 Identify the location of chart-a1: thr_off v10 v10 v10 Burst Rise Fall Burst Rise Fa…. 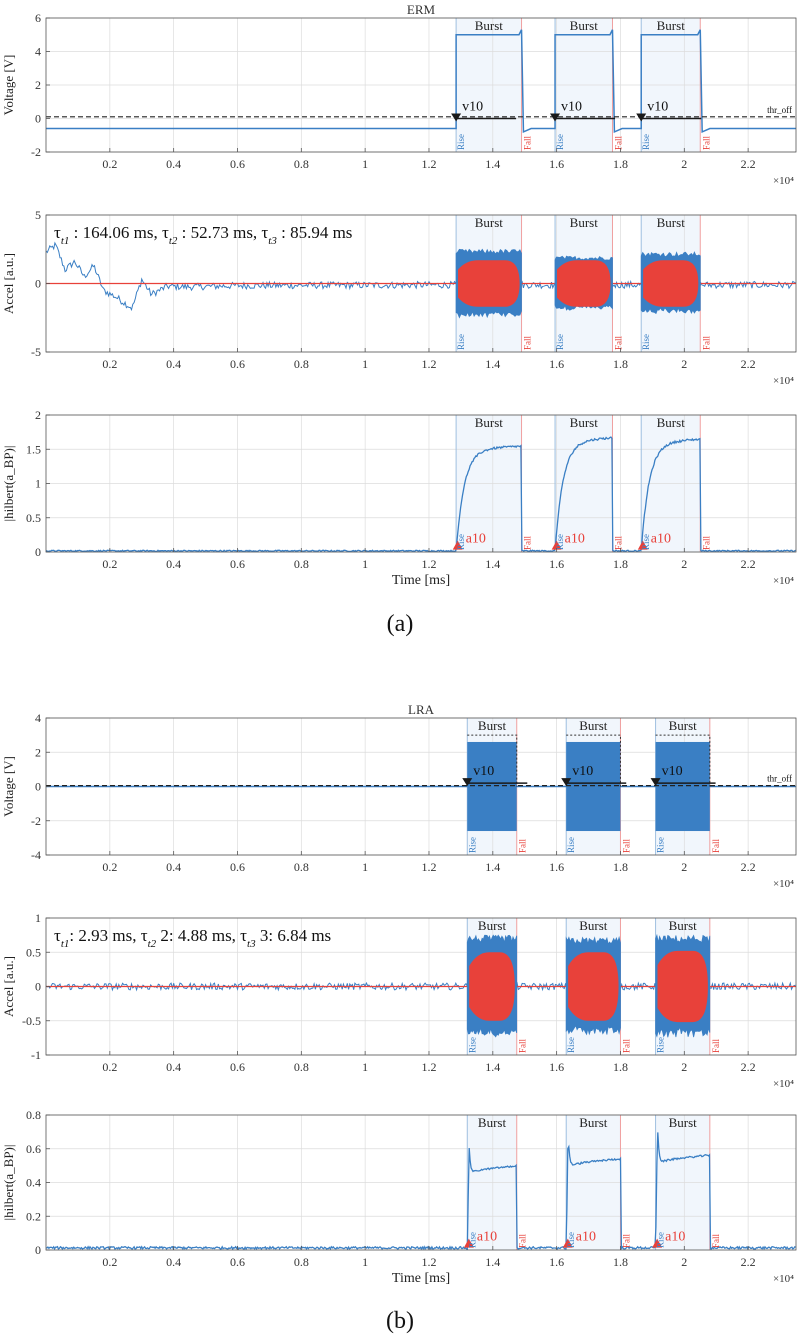
(399, 94).